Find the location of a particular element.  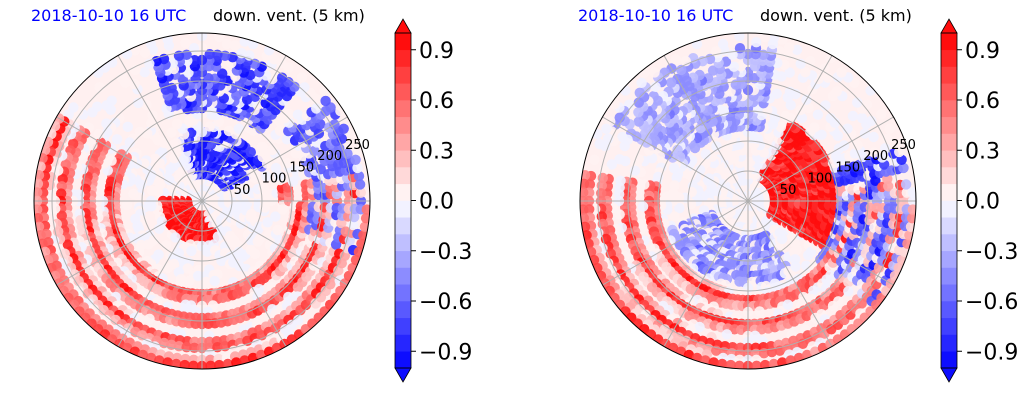

radial-tick-label: 250 is located at coordinates (357, 145).